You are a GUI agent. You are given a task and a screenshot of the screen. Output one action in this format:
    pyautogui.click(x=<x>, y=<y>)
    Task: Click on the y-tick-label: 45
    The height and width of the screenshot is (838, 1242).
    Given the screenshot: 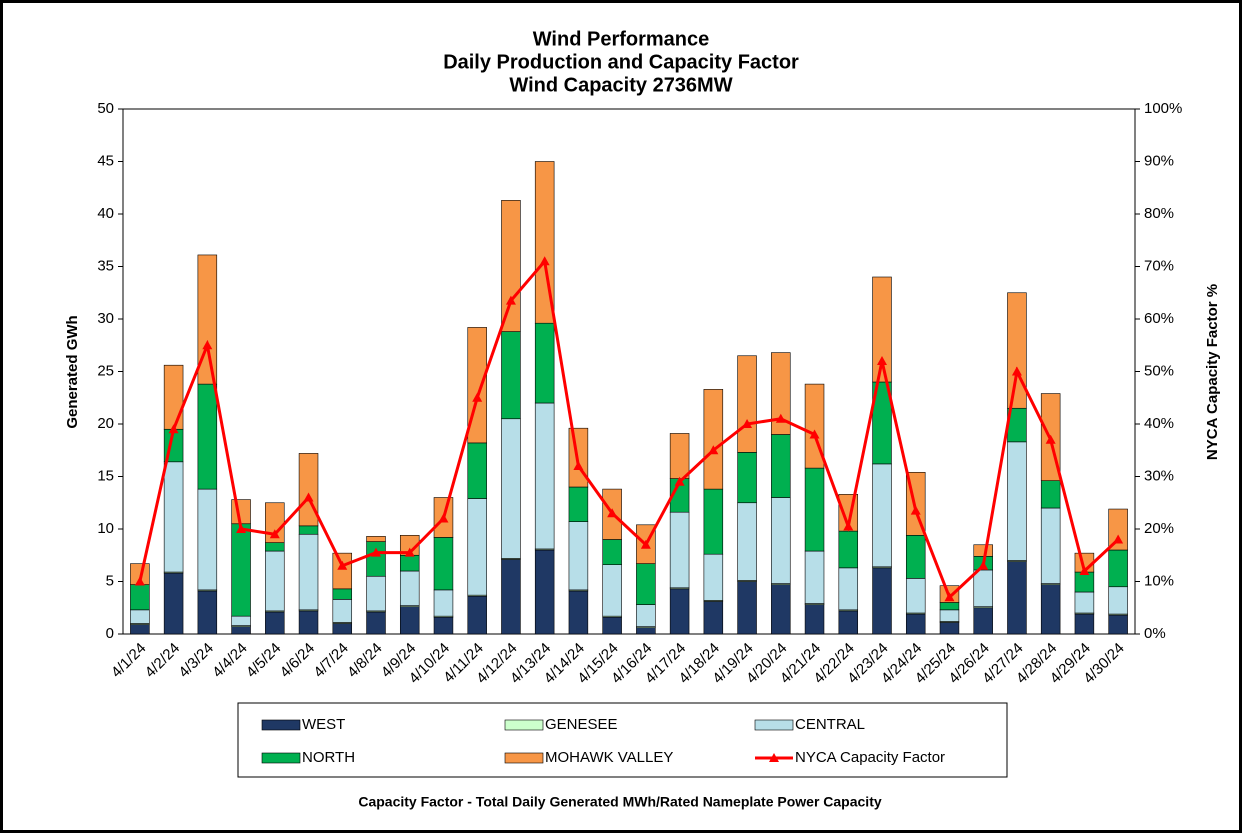 What is the action you would take?
    pyautogui.click(x=105, y=160)
    